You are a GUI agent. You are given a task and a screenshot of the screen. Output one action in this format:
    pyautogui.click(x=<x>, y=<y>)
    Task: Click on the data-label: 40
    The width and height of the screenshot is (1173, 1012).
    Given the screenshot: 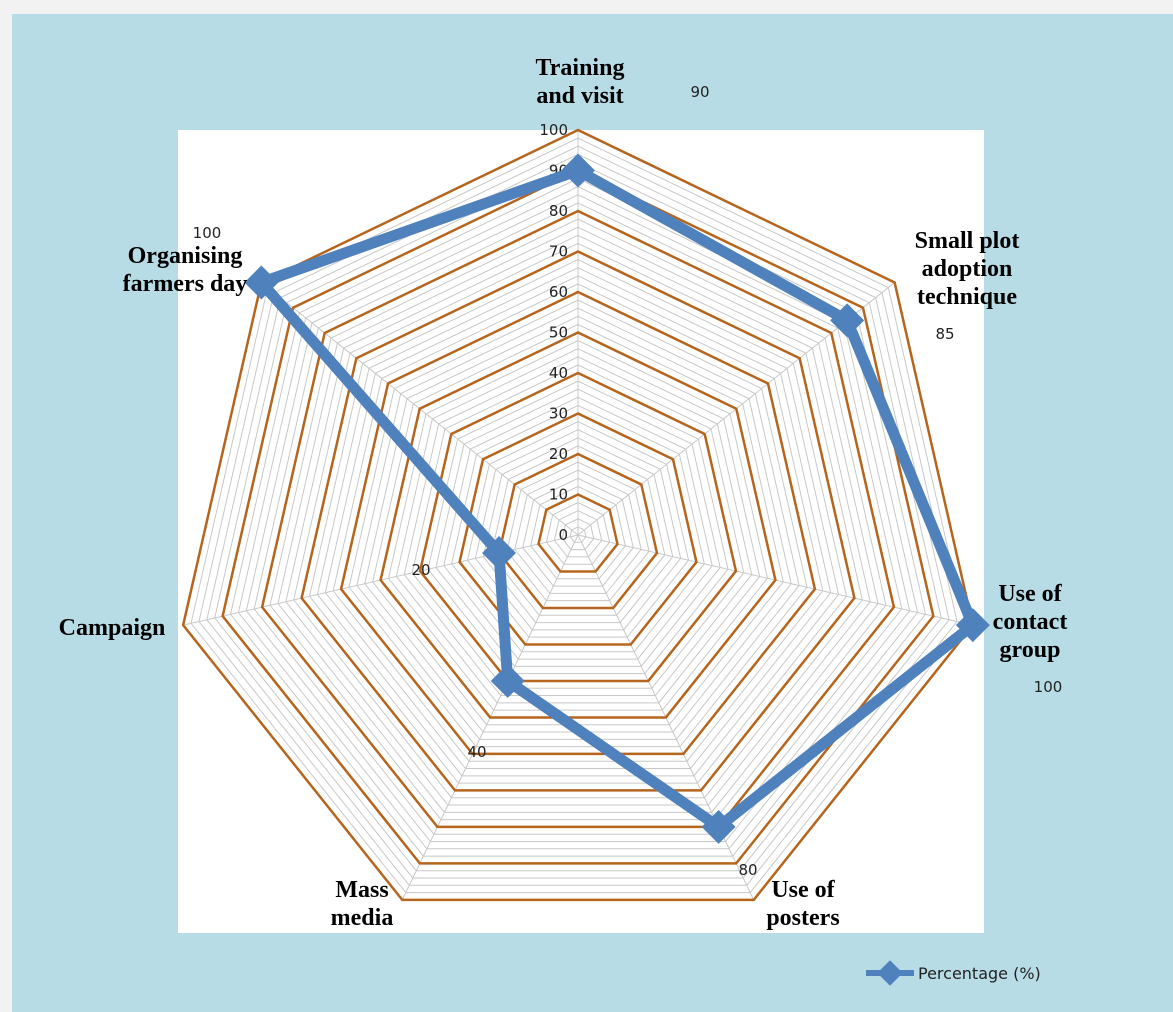 What is the action you would take?
    pyautogui.click(x=476, y=752)
    